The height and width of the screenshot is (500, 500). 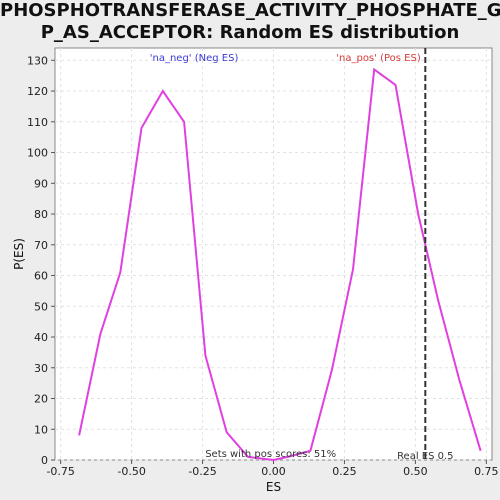 I want to click on sets-pos-scores-label: Sets with pos scores: 51%, so click(x=270, y=454).